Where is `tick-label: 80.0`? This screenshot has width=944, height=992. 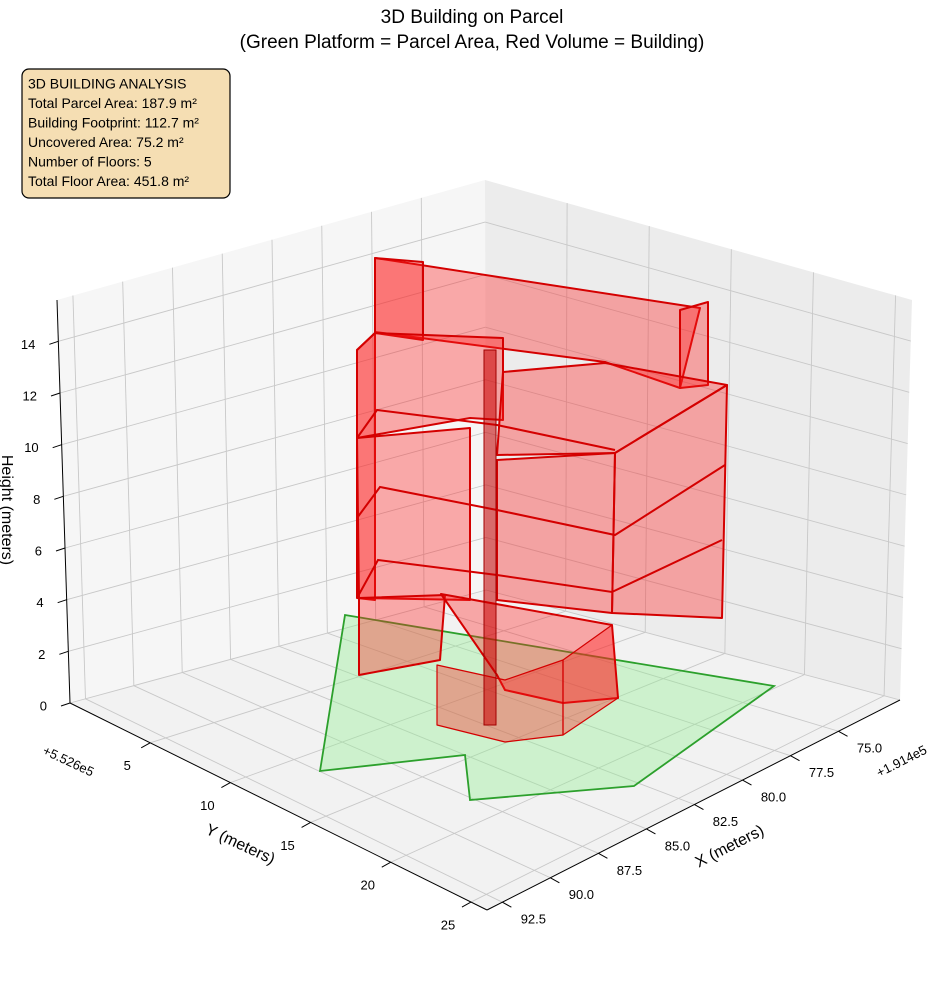
tick-label: 80.0 is located at coordinates (773, 797).